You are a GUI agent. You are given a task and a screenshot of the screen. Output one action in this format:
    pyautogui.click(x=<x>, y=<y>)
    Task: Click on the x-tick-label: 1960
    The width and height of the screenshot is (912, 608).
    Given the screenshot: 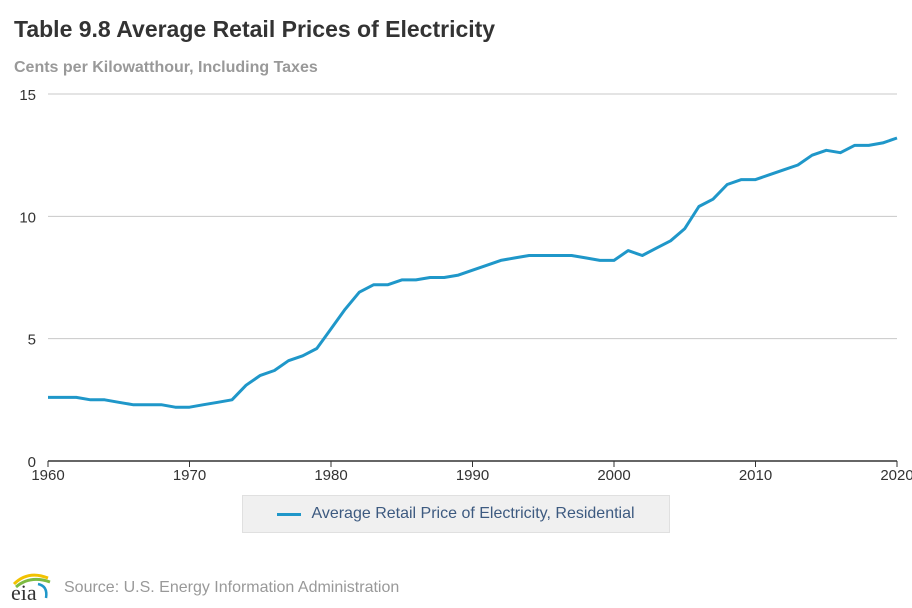 What is the action you would take?
    pyautogui.click(x=47, y=475)
    